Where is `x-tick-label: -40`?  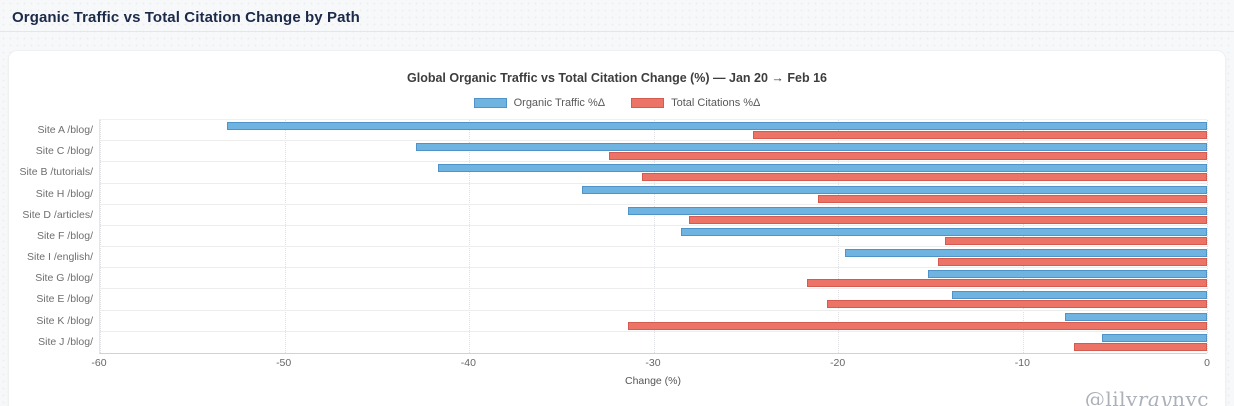 x-tick-label: -40 is located at coordinates (468, 363).